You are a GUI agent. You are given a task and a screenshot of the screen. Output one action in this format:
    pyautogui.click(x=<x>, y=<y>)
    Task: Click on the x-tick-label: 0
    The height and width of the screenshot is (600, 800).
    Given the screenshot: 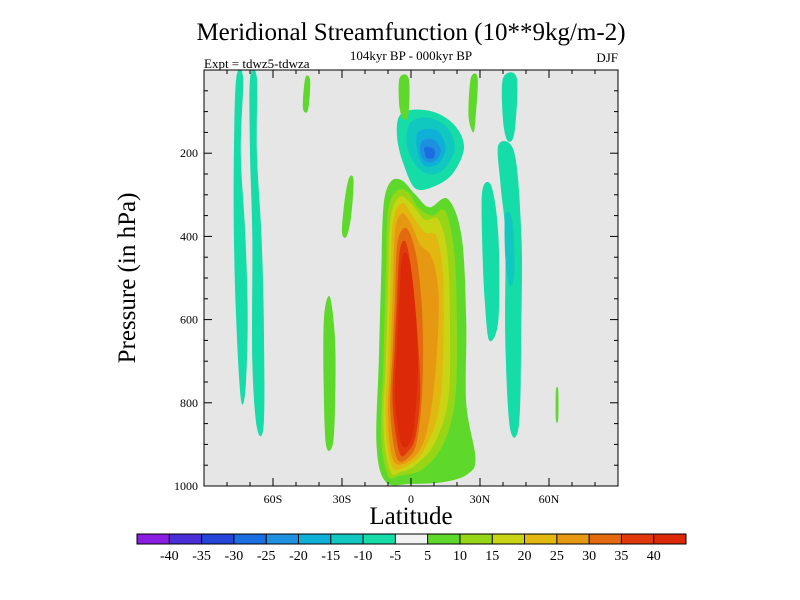 What is the action you would take?
    pyautogui.click(x=411, y=499)
    